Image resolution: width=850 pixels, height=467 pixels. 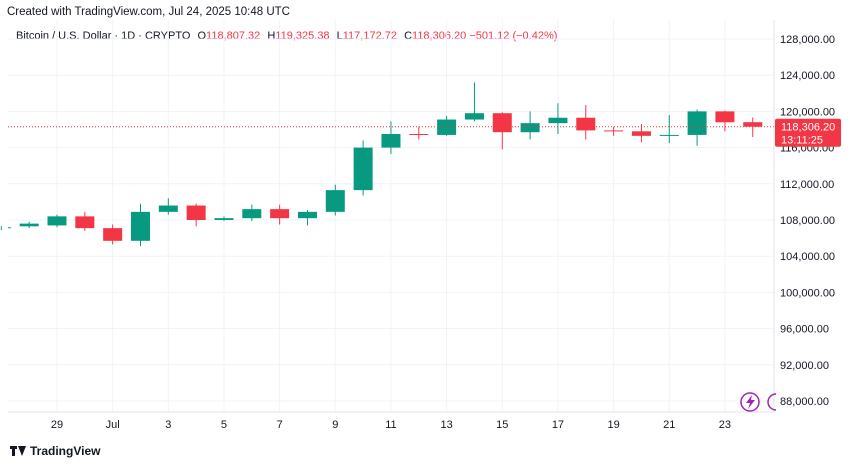 I want to click on time-tick-label: 5, so click(x=224, y=425).